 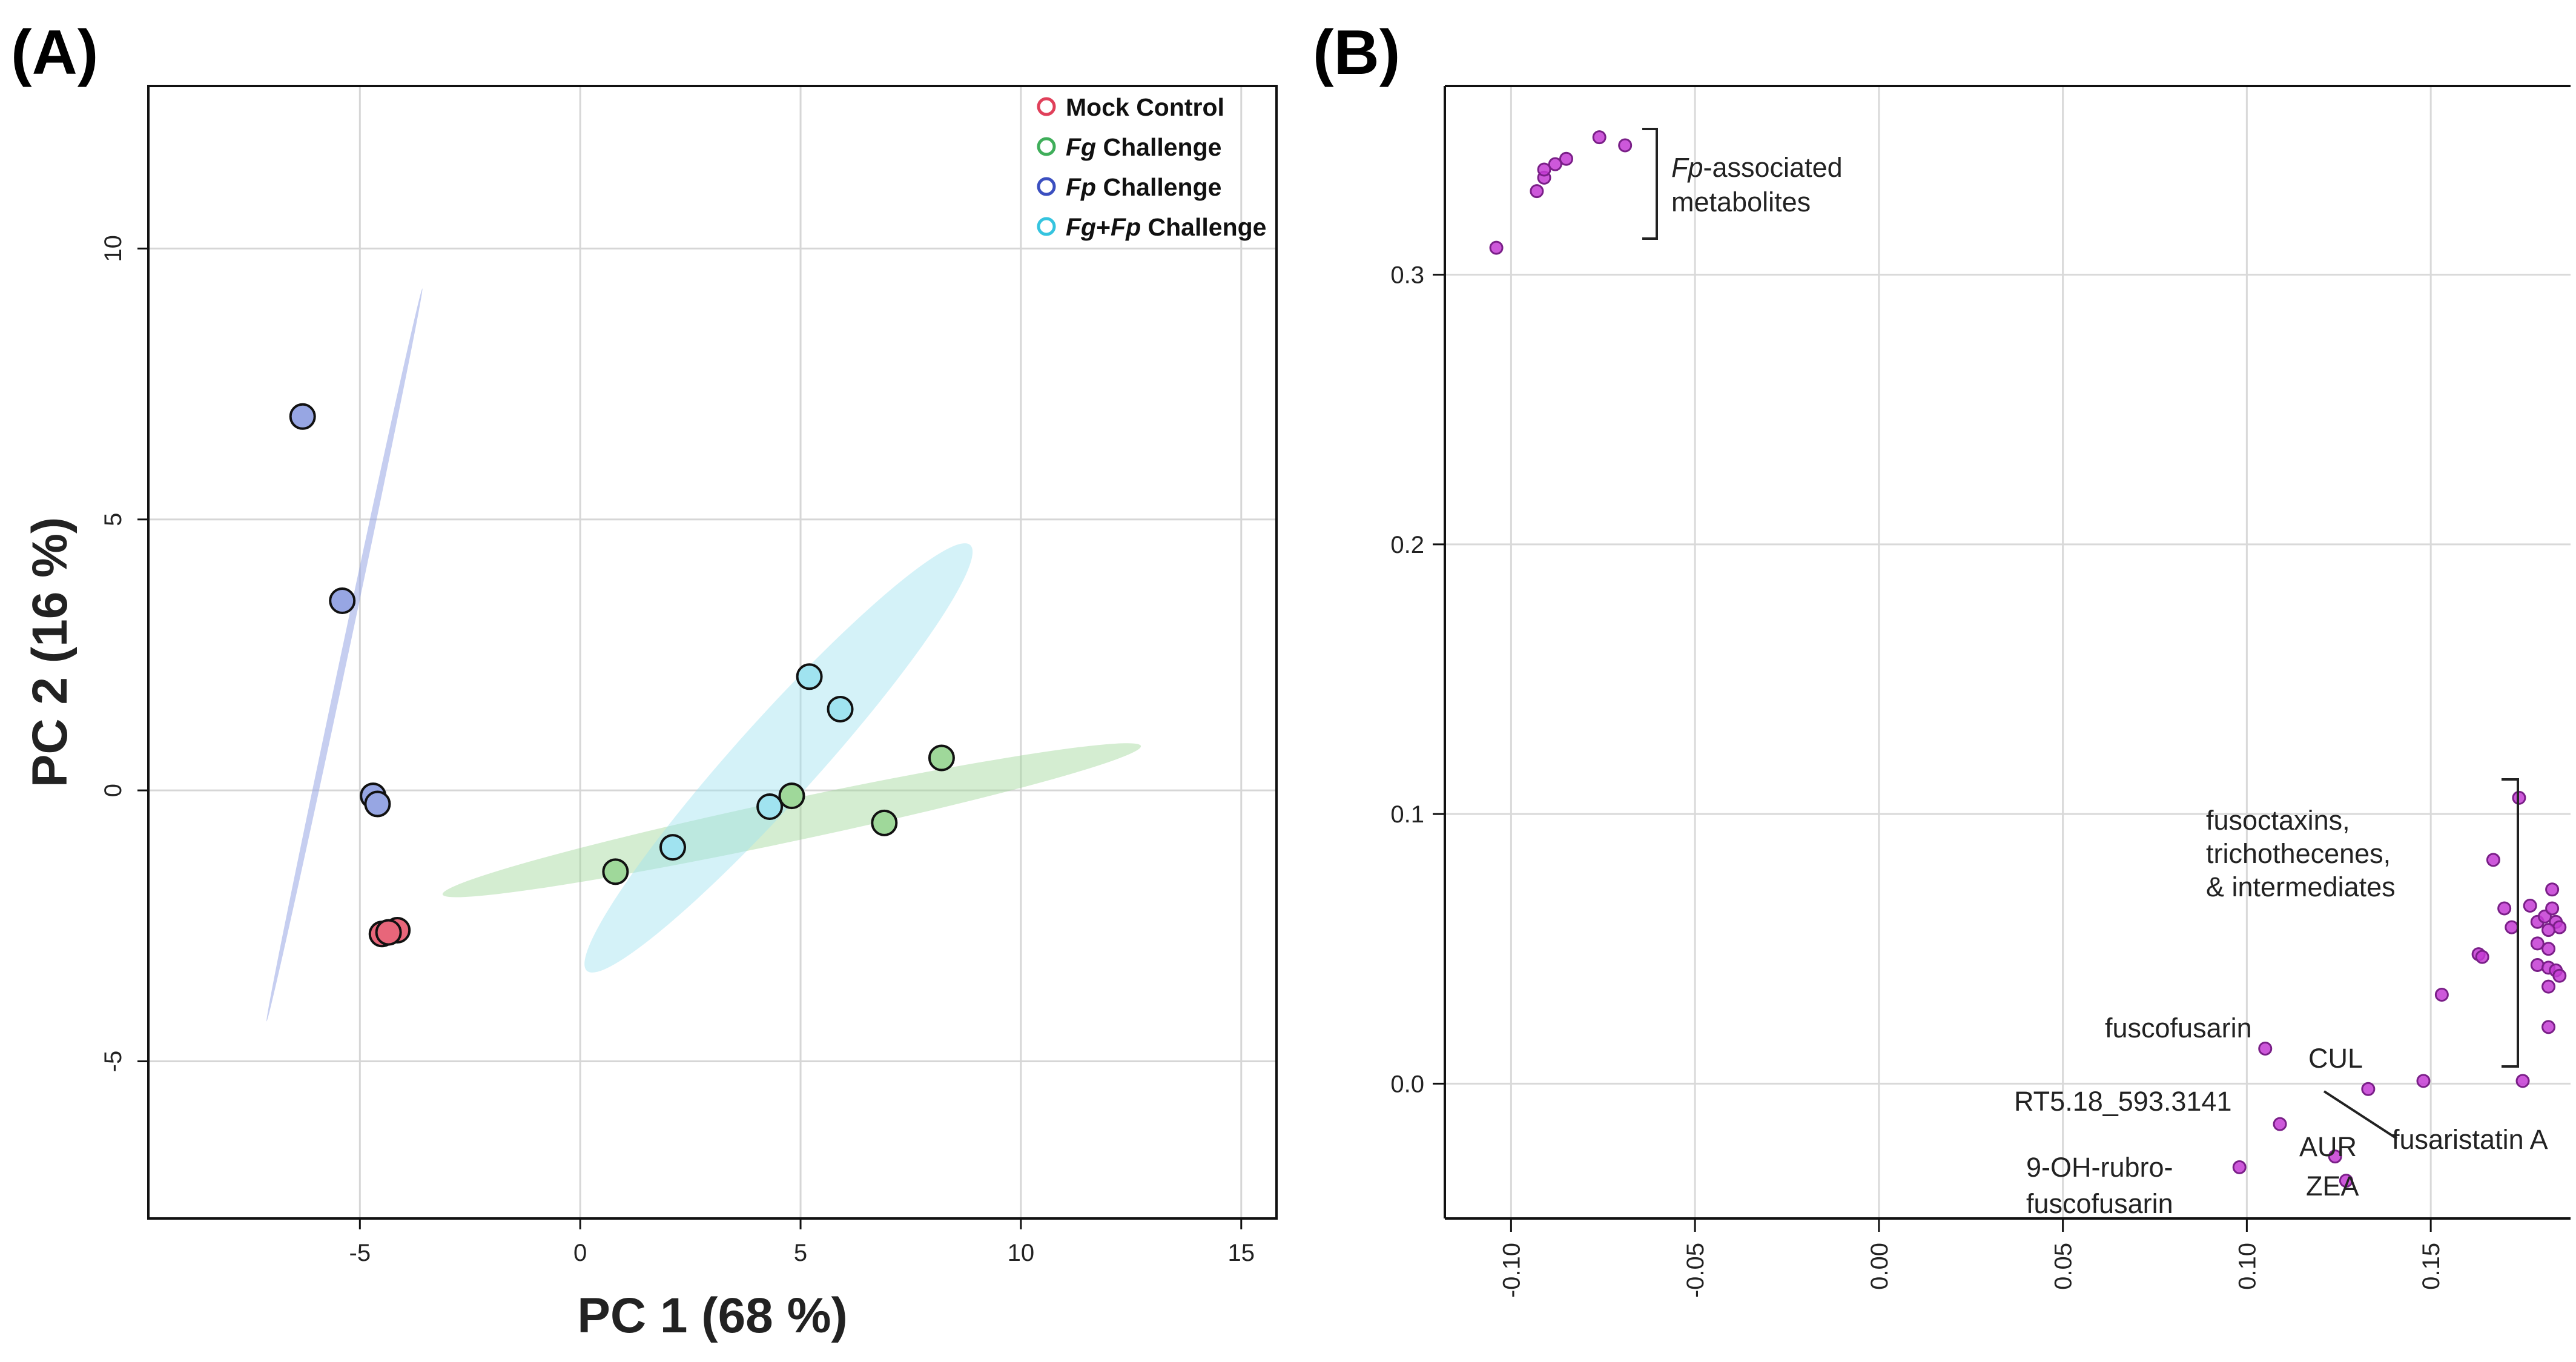 What do you see at coordinates (54, 53) in the screenshot?
I see `panel-label-a: (A)` at bounding box center [54, 53].